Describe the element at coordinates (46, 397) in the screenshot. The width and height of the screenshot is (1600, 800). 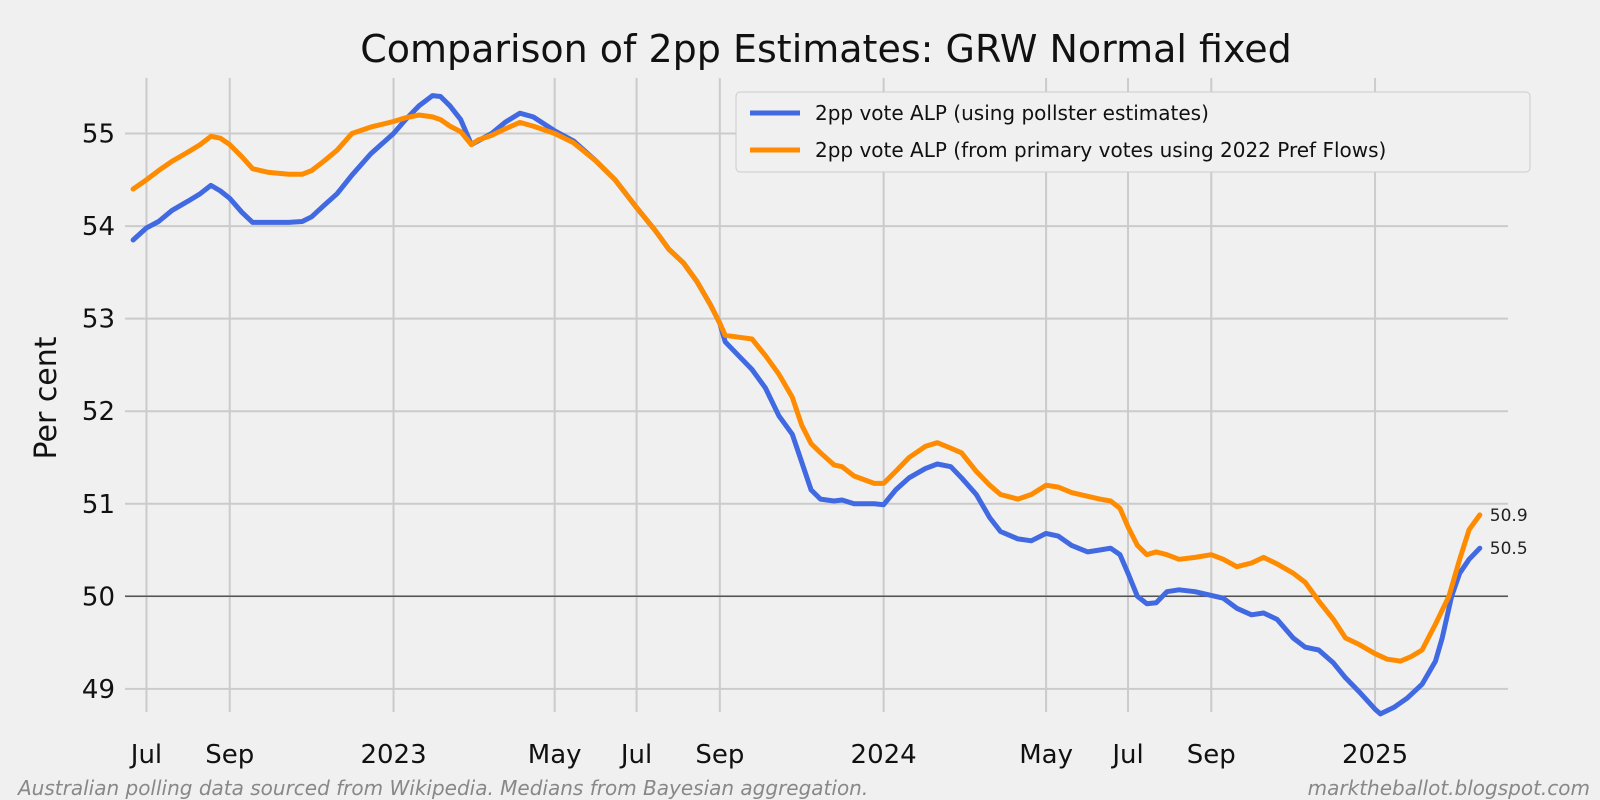
I see `y-axis-label: Per cent` at that location.